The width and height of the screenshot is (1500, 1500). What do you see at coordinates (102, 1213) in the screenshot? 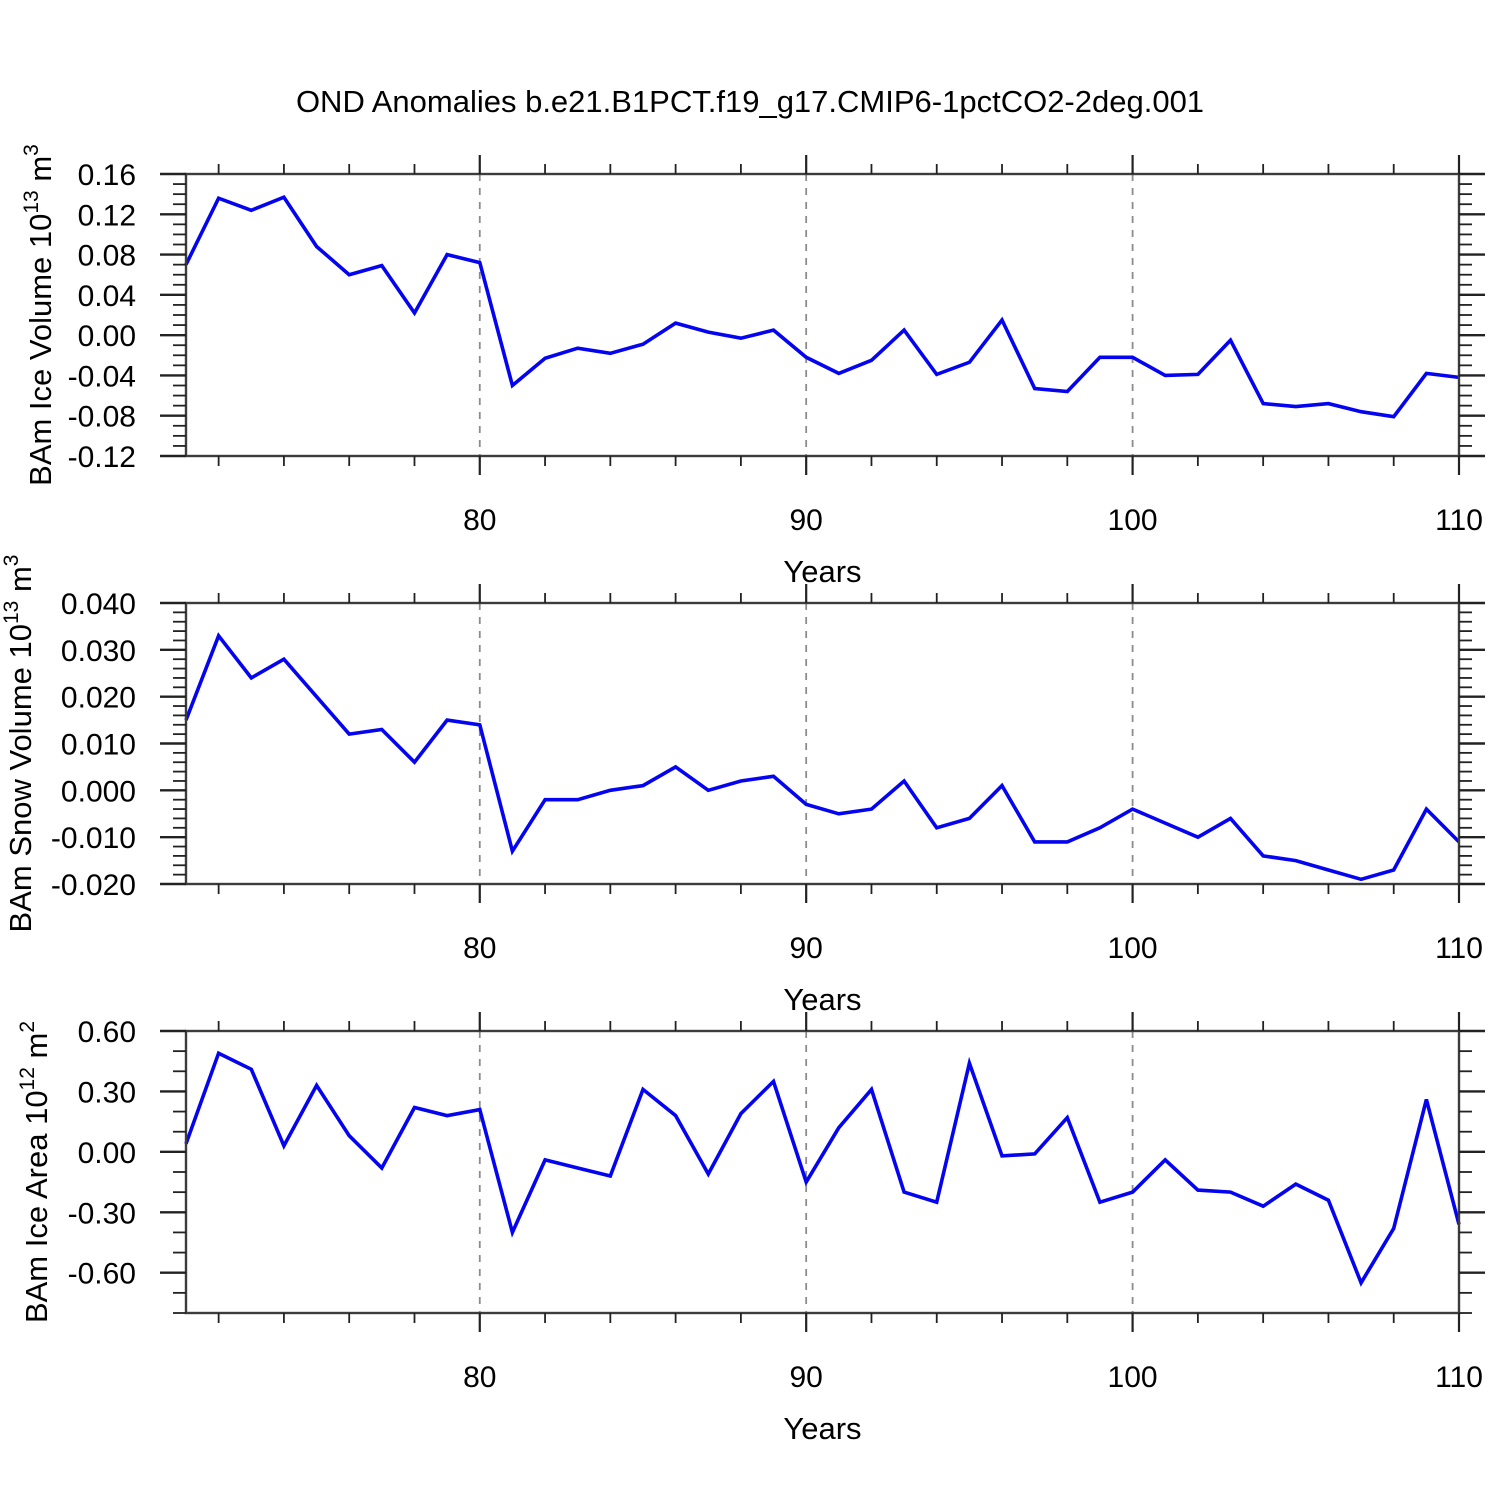
I see `y-tick-label: -0.30` at bounding box center [102, 1213].